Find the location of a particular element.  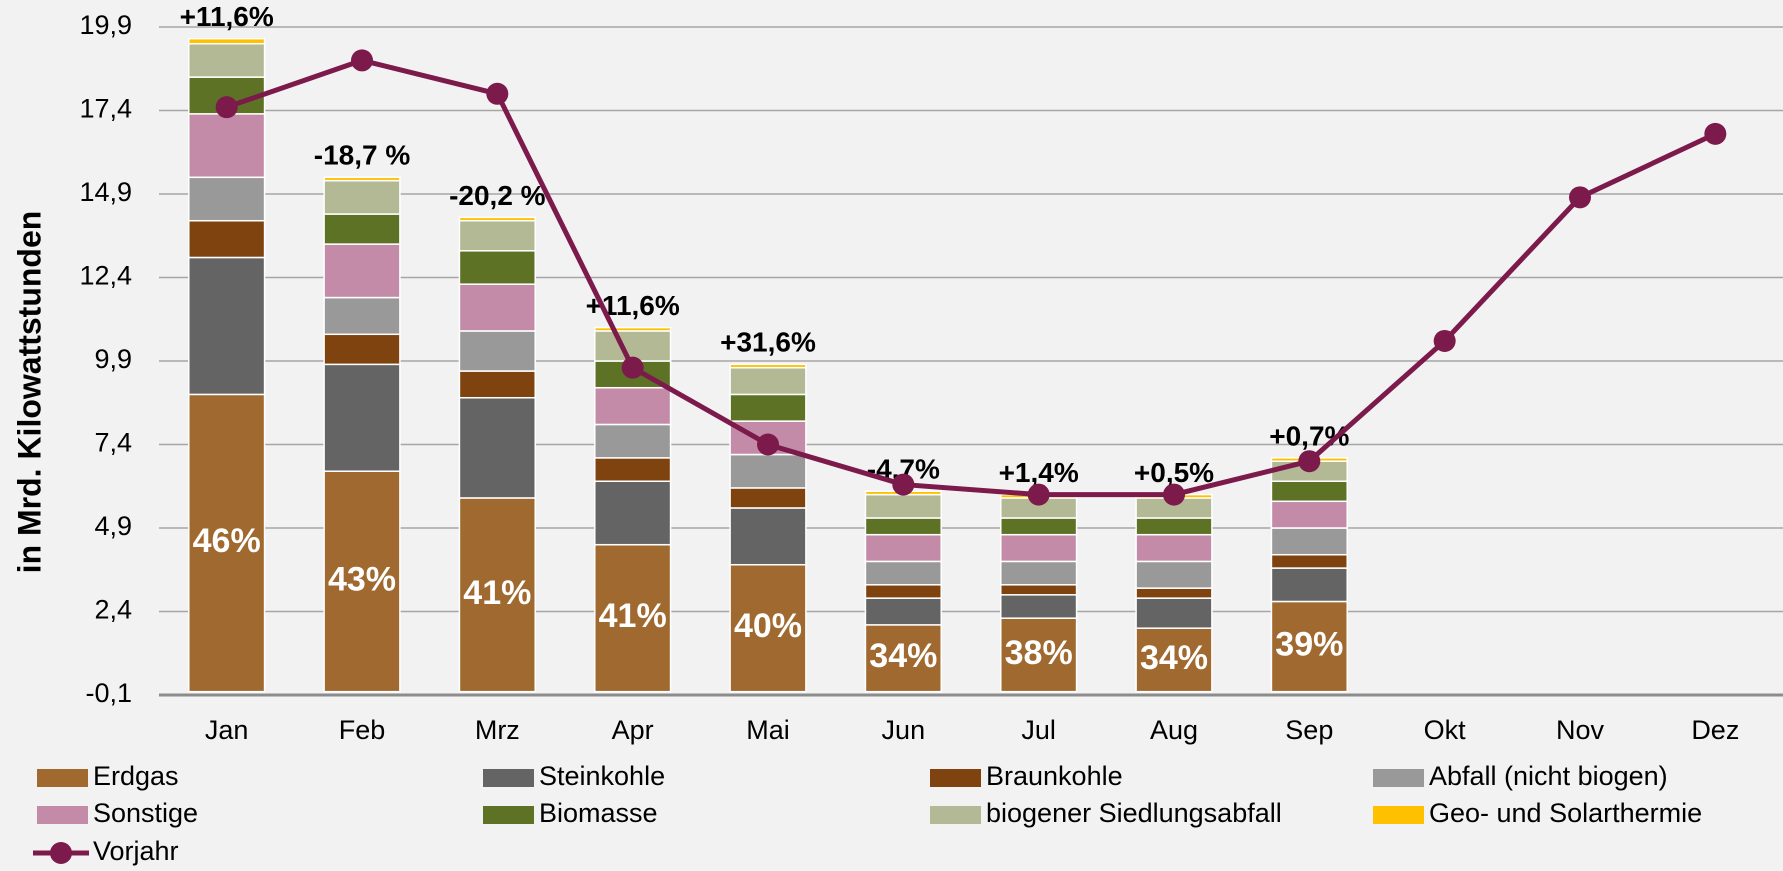

y-tick-label: -0,1 is located at coordinates (108, 693).